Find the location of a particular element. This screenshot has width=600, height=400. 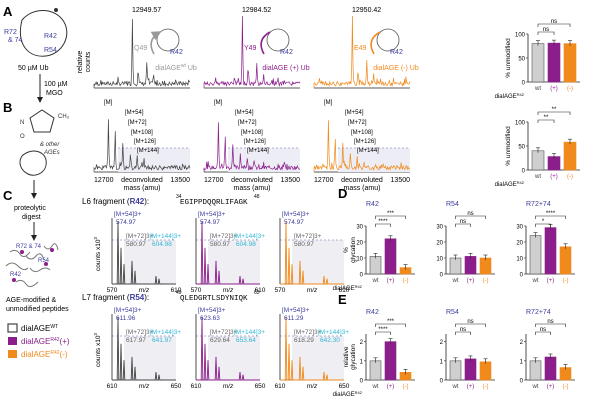

svg-text: N is located at coordinates (22, 123).